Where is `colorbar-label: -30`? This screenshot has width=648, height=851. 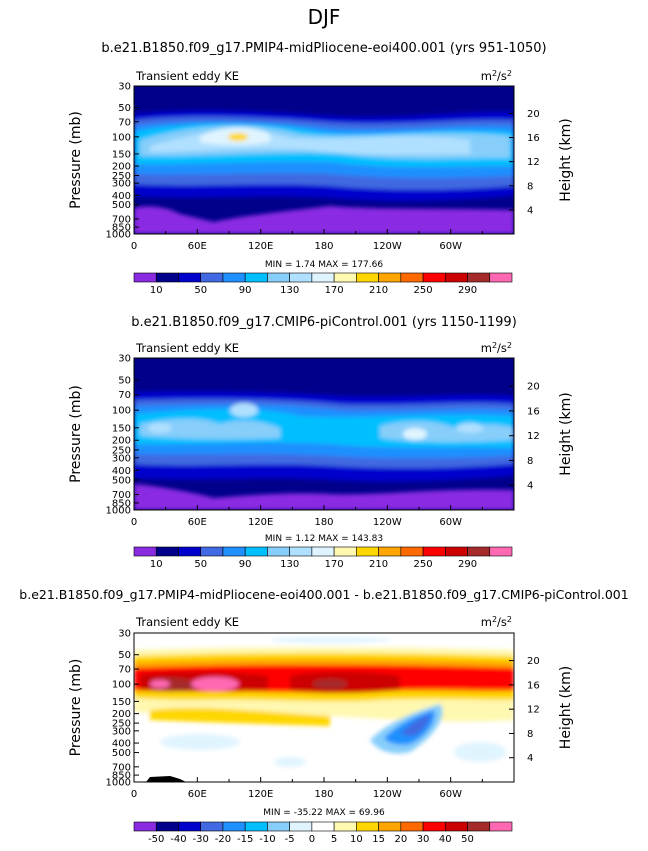
colorbar-label: -30 is located at coordinates (201, 839).